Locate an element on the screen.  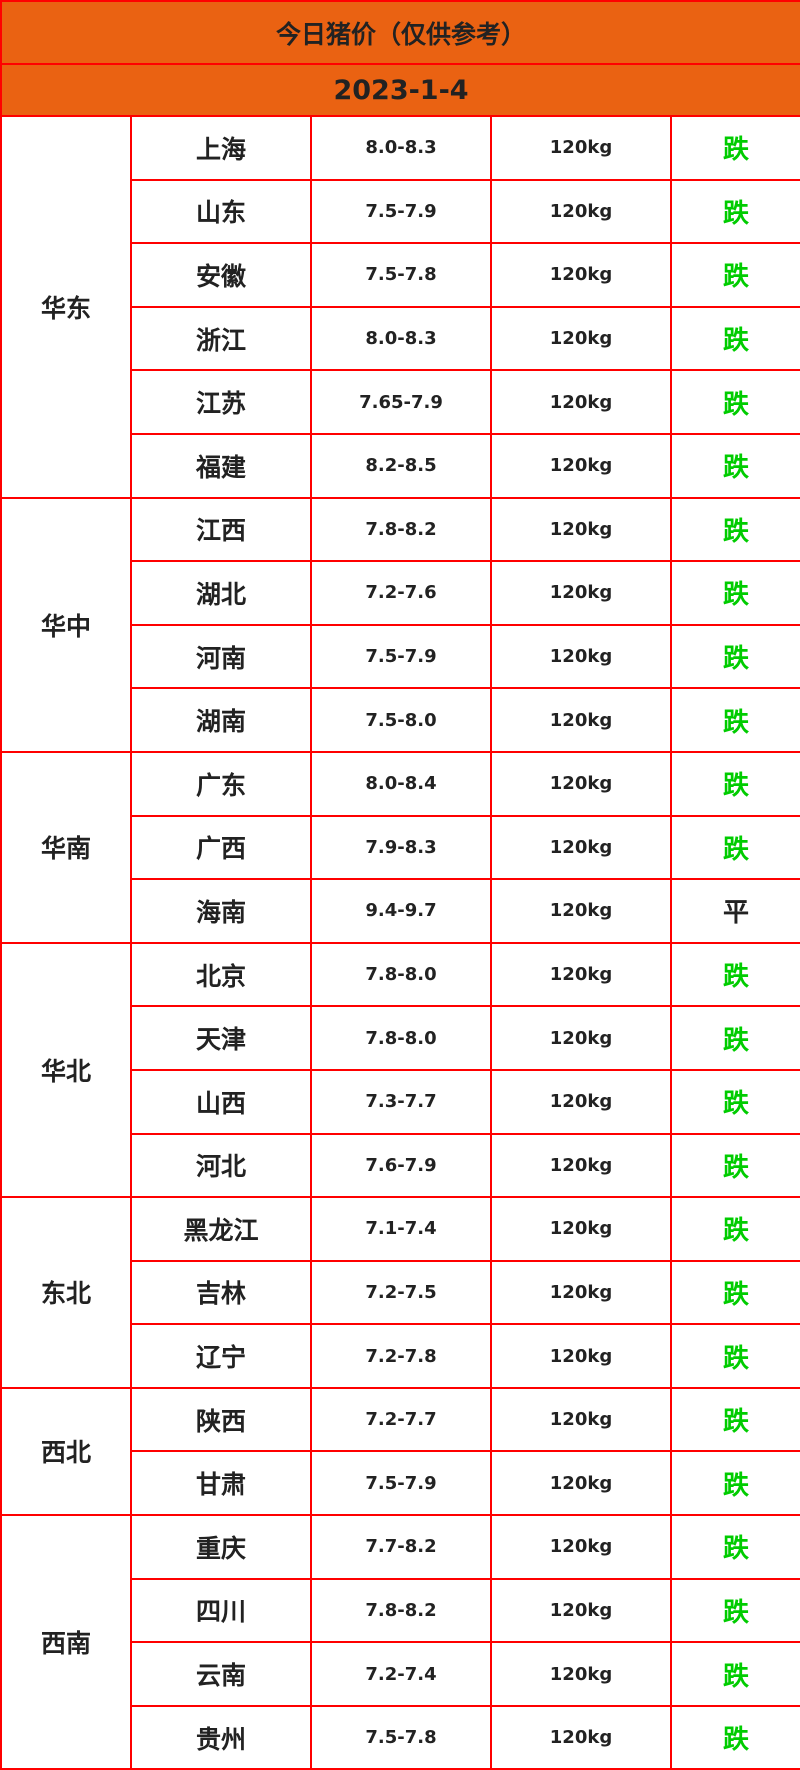
province-cell: 安徽 is located at coordinates (221, 275).